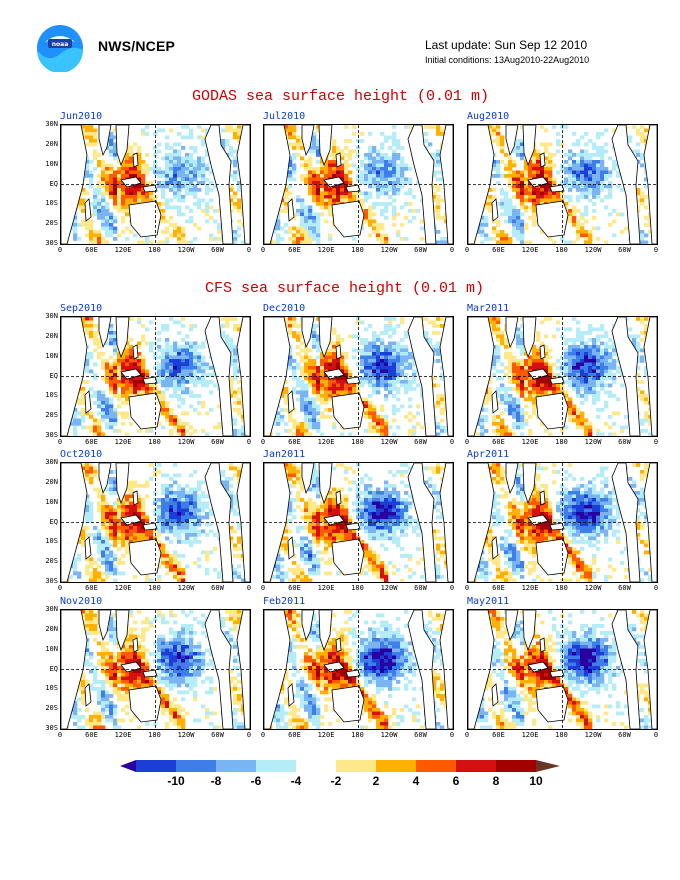 The image size is (680, 880). Describe the element at coordinates (296, 781) in the screenshot. I see `colorbar-tick-label: -4` at that location.